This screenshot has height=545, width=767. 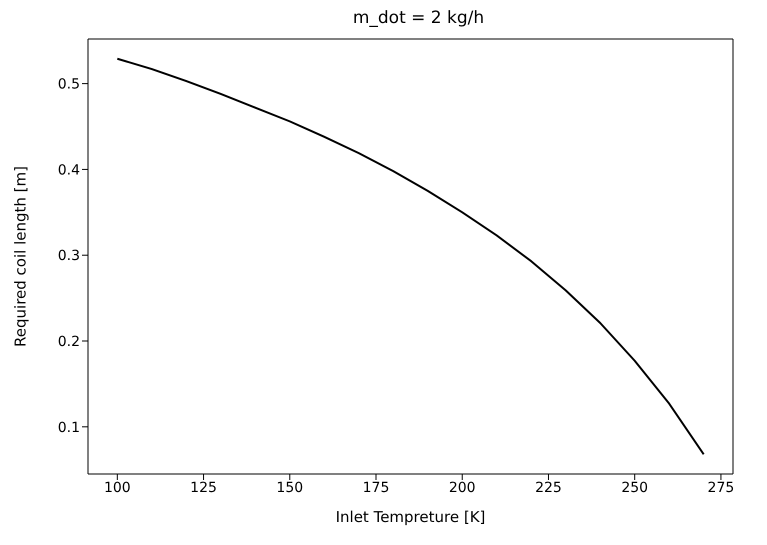 What do you see at coordinates (69, 170) in the screenshot?
I see `y-tick-label: 0.4` at bounding box center [69, 170].